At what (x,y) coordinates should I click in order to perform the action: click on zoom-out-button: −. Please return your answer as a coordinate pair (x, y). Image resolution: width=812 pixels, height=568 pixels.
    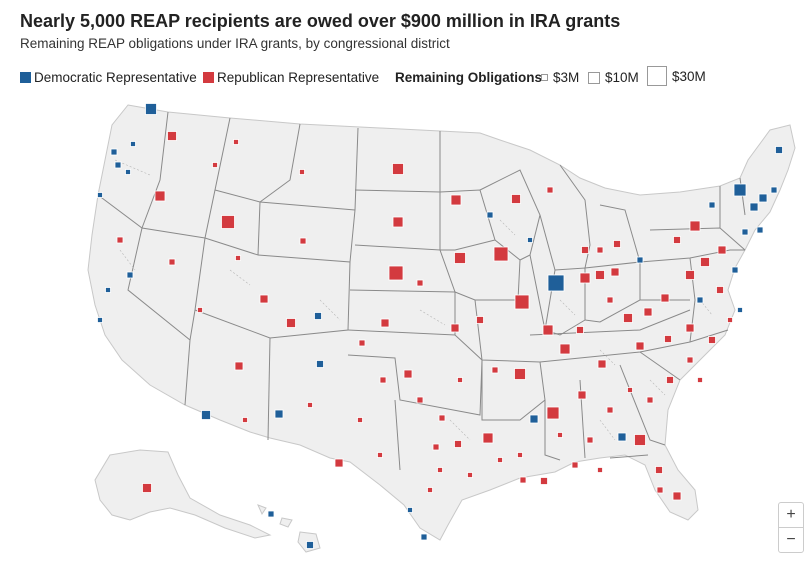
    Looking at the image, I should click on (791, 540).